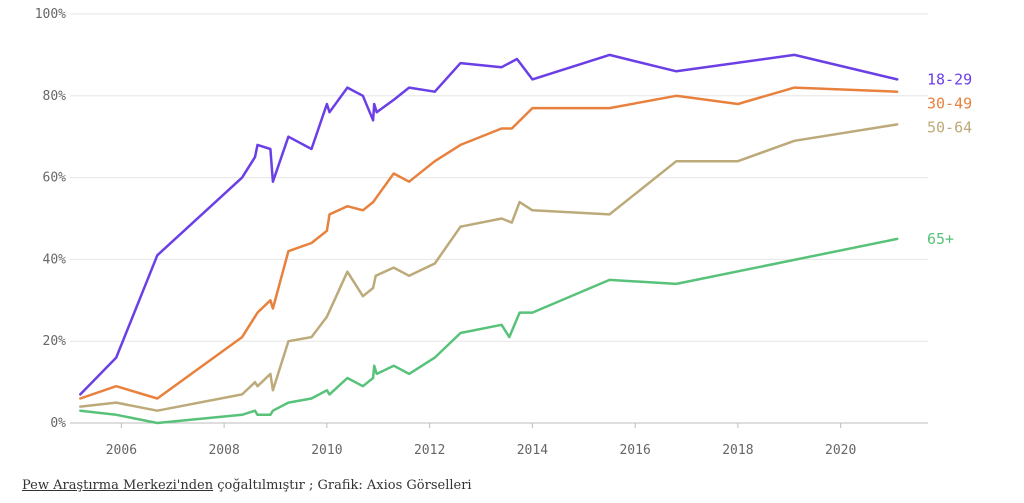  What do you see at coordinates (121, 450) in the screenshot?
I see `x-tick-label-2006: 2006` at bounding box center [121, 450].